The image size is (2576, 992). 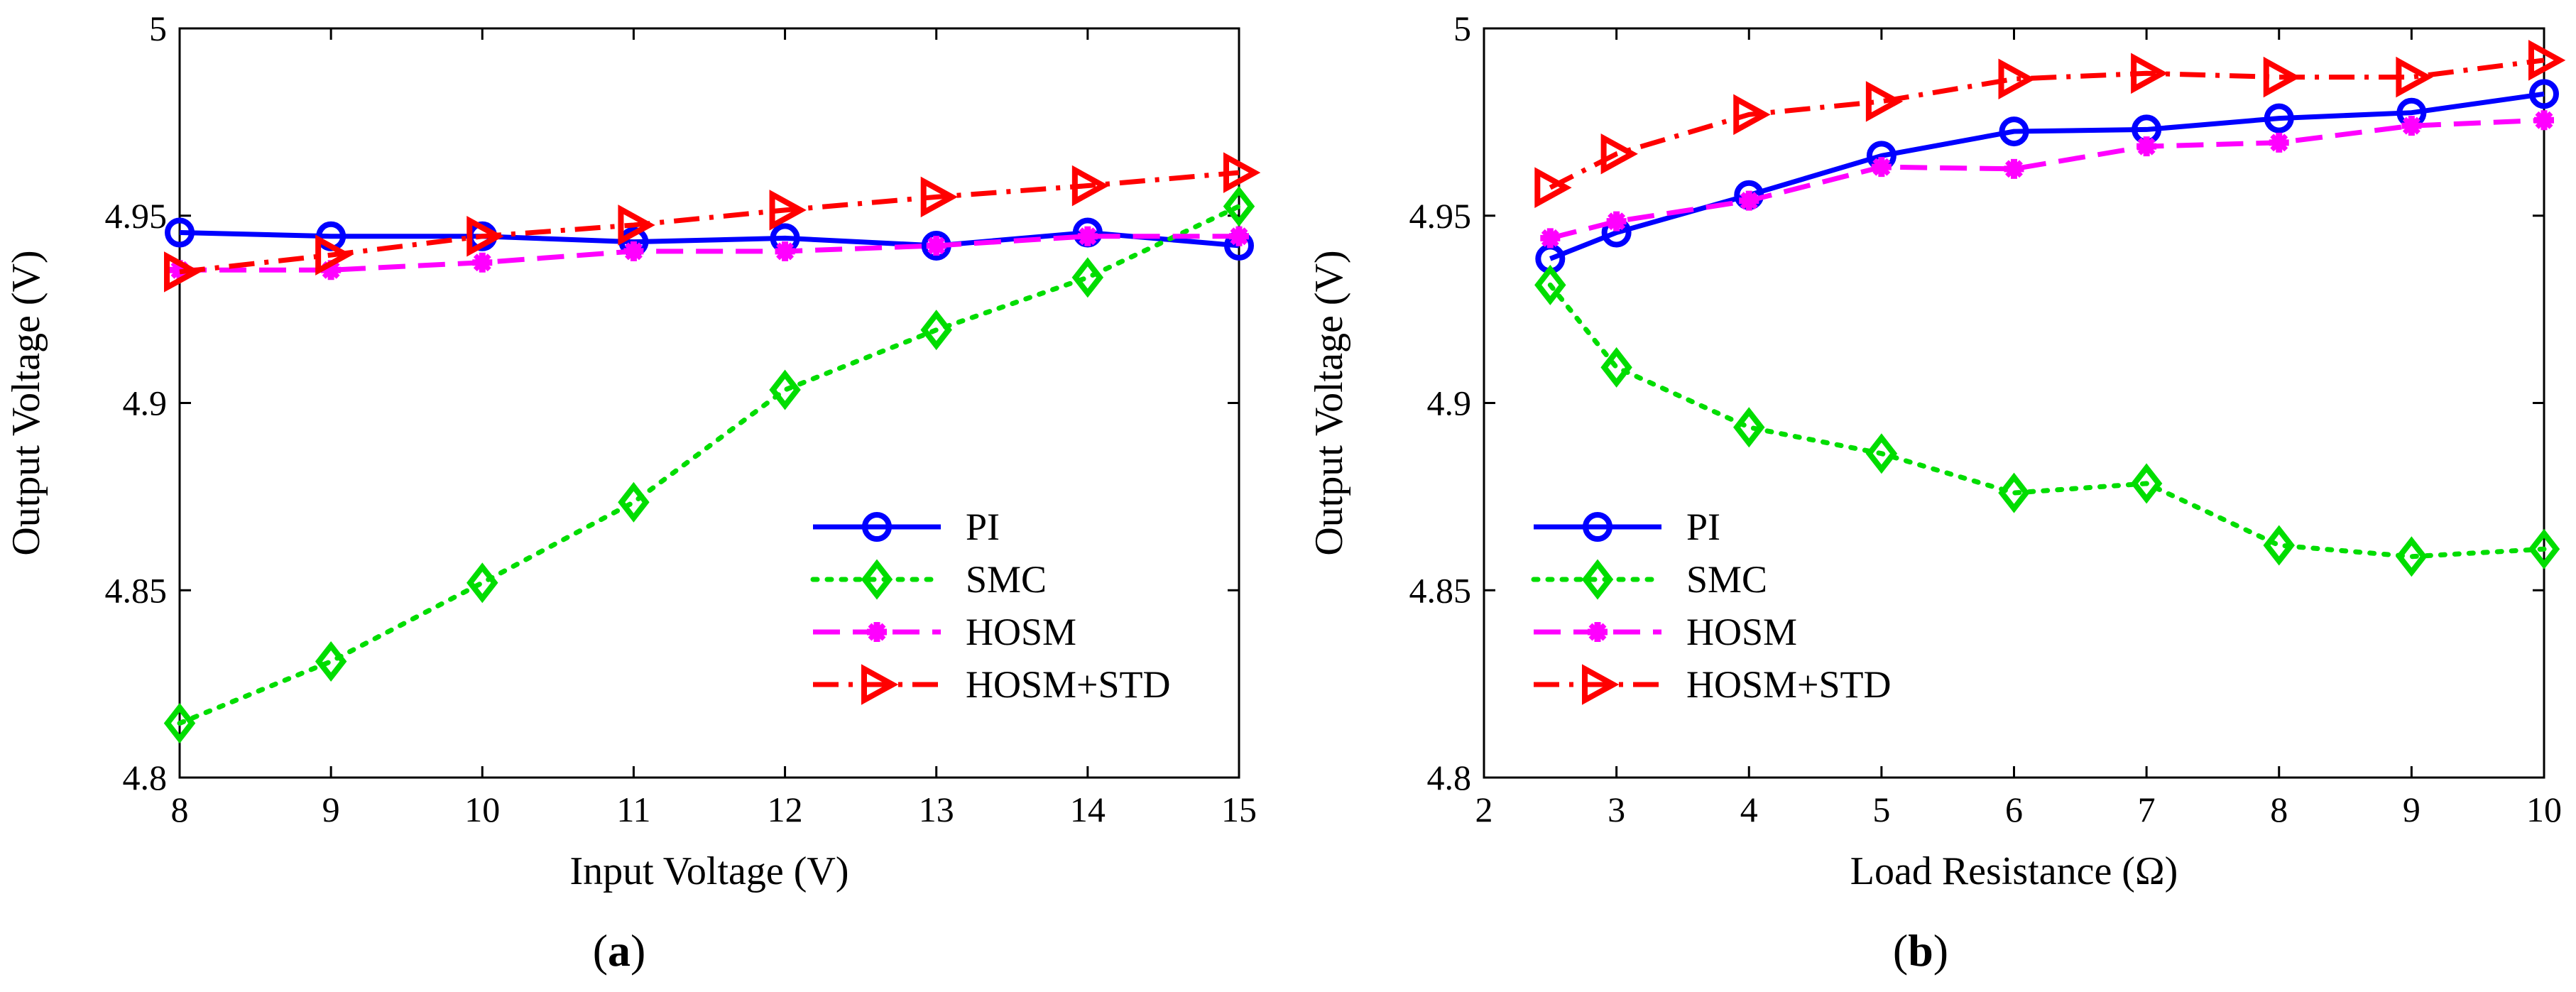 I want to click on legend: PI SMC HOSM HOSM+STD, so click(x=1711, y=606).